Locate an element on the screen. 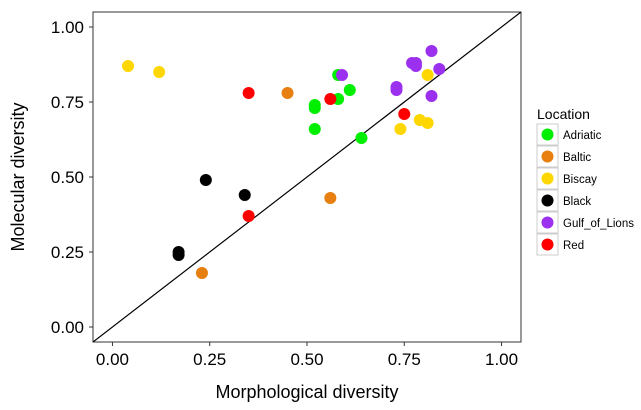 The width and height of the screenshot is (641, 410). legend-label-black: Black is located at coordinates (577, 202).